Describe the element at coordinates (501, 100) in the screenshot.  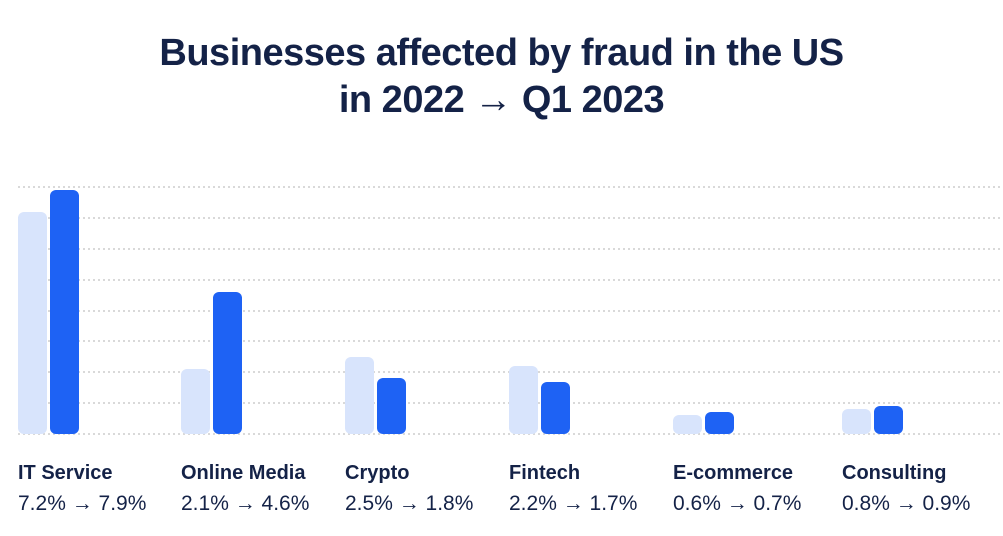
I see `chart-title-line2: in 2022 → Q1 2023` at that location.